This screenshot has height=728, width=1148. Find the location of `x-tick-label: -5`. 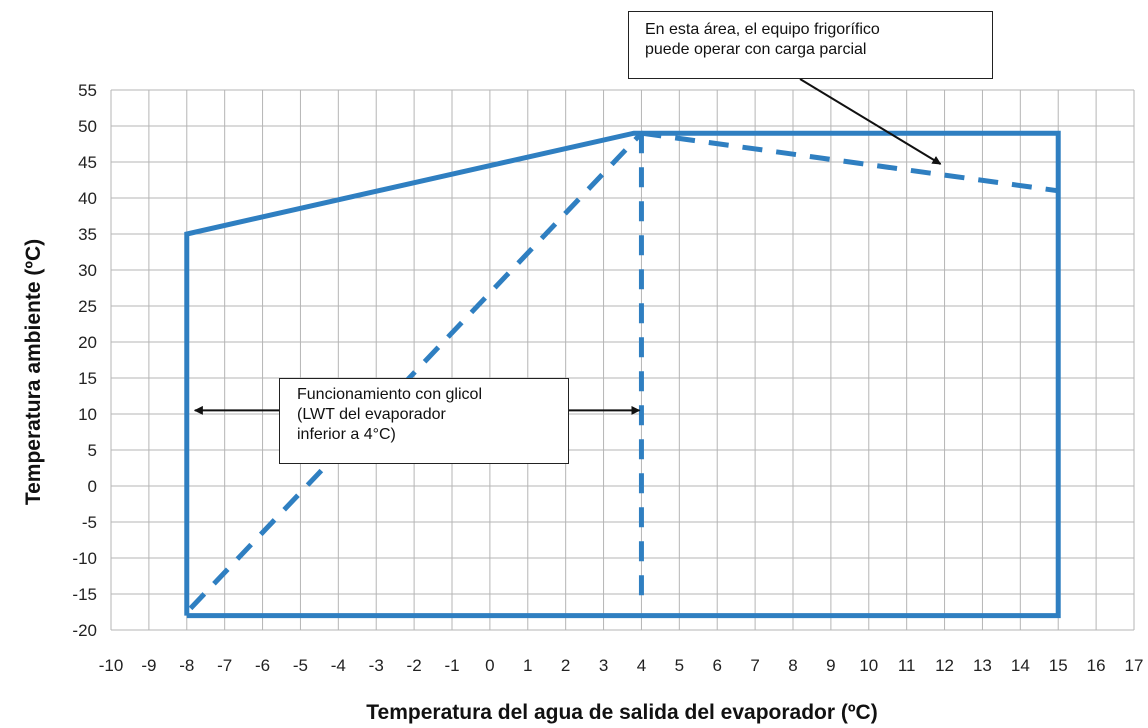

x-tick-label: -5 is located at coordinates (300, 665).